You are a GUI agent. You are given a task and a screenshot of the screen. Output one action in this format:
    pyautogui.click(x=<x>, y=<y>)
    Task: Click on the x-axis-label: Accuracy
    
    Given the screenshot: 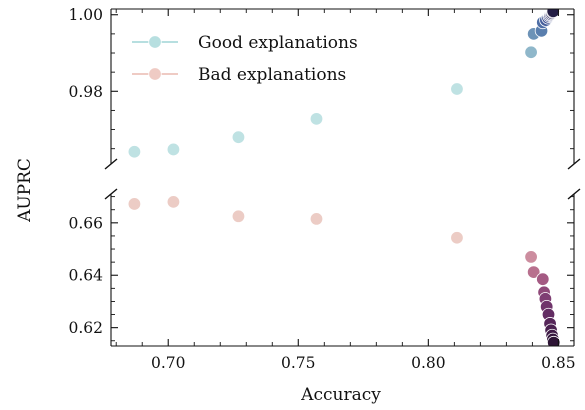 What is the action you would take?
    pyautogui.click(x=340, y=395)
    